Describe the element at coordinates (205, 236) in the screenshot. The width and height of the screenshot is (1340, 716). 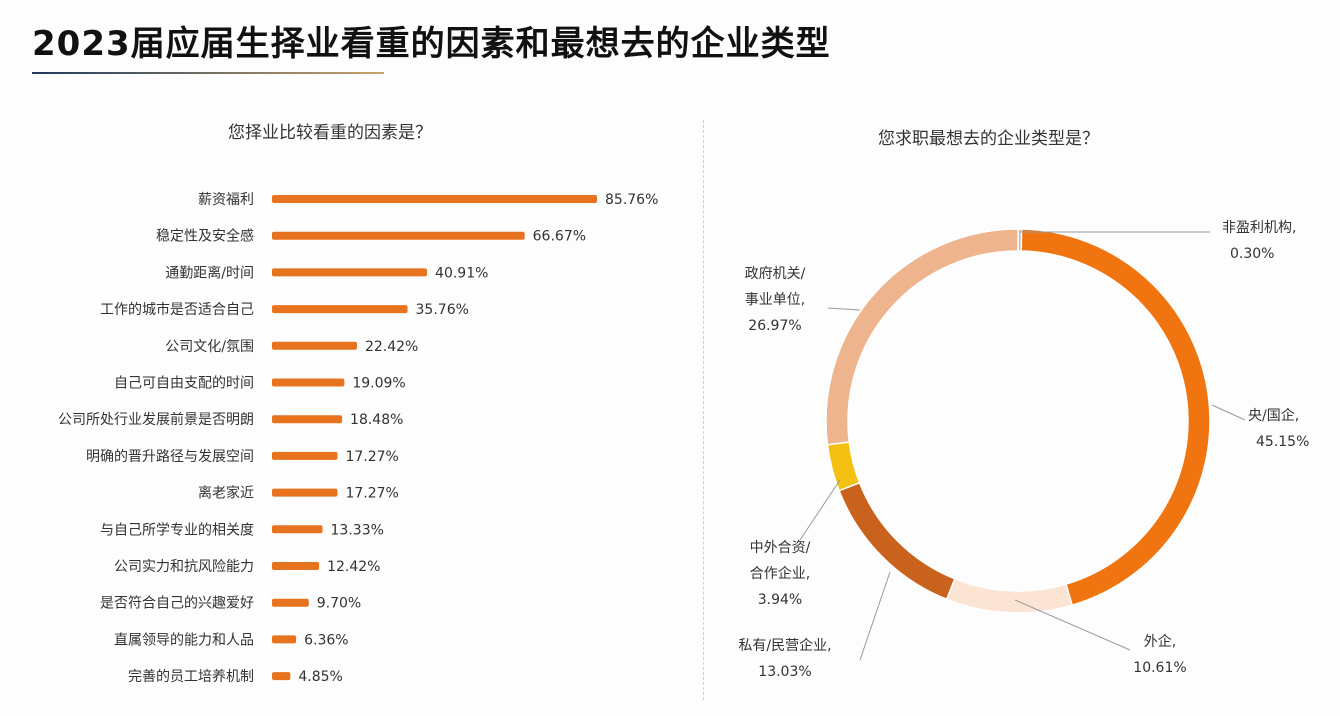
I see `bar-category-label: 稳定性及安全感` at that location.